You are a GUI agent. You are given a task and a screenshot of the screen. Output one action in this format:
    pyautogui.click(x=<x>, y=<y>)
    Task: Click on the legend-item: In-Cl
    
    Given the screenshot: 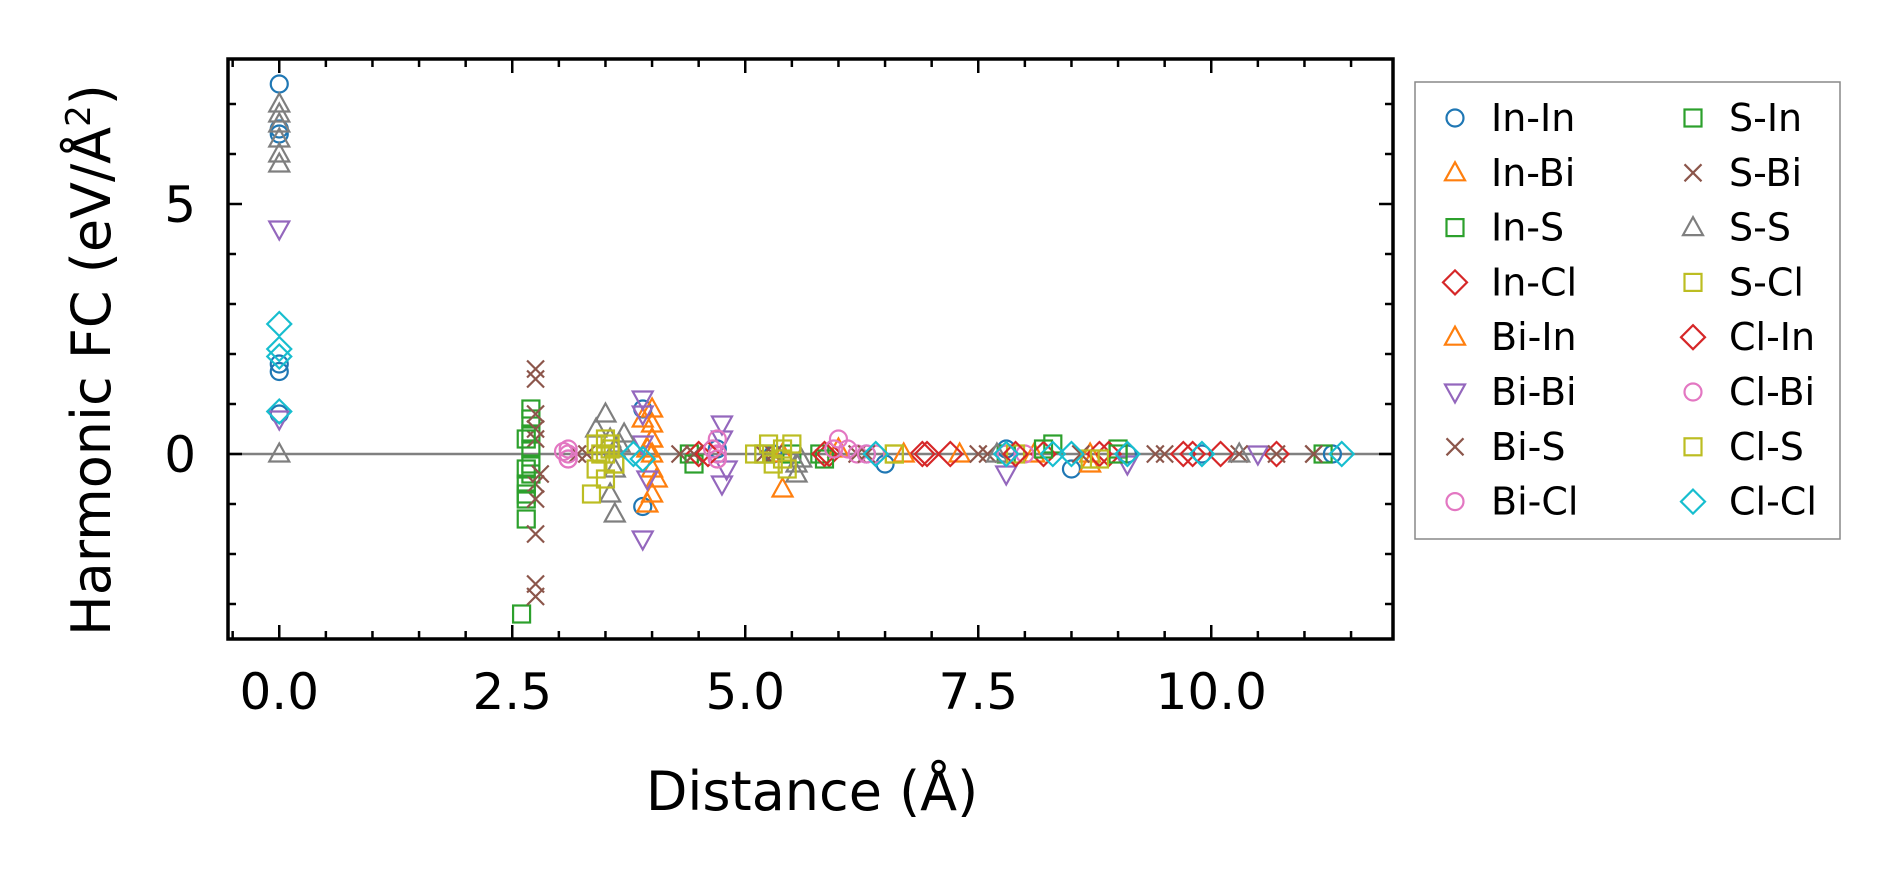 What is the action you would take?
    pyautogui.click(x=1509, y=282)
    